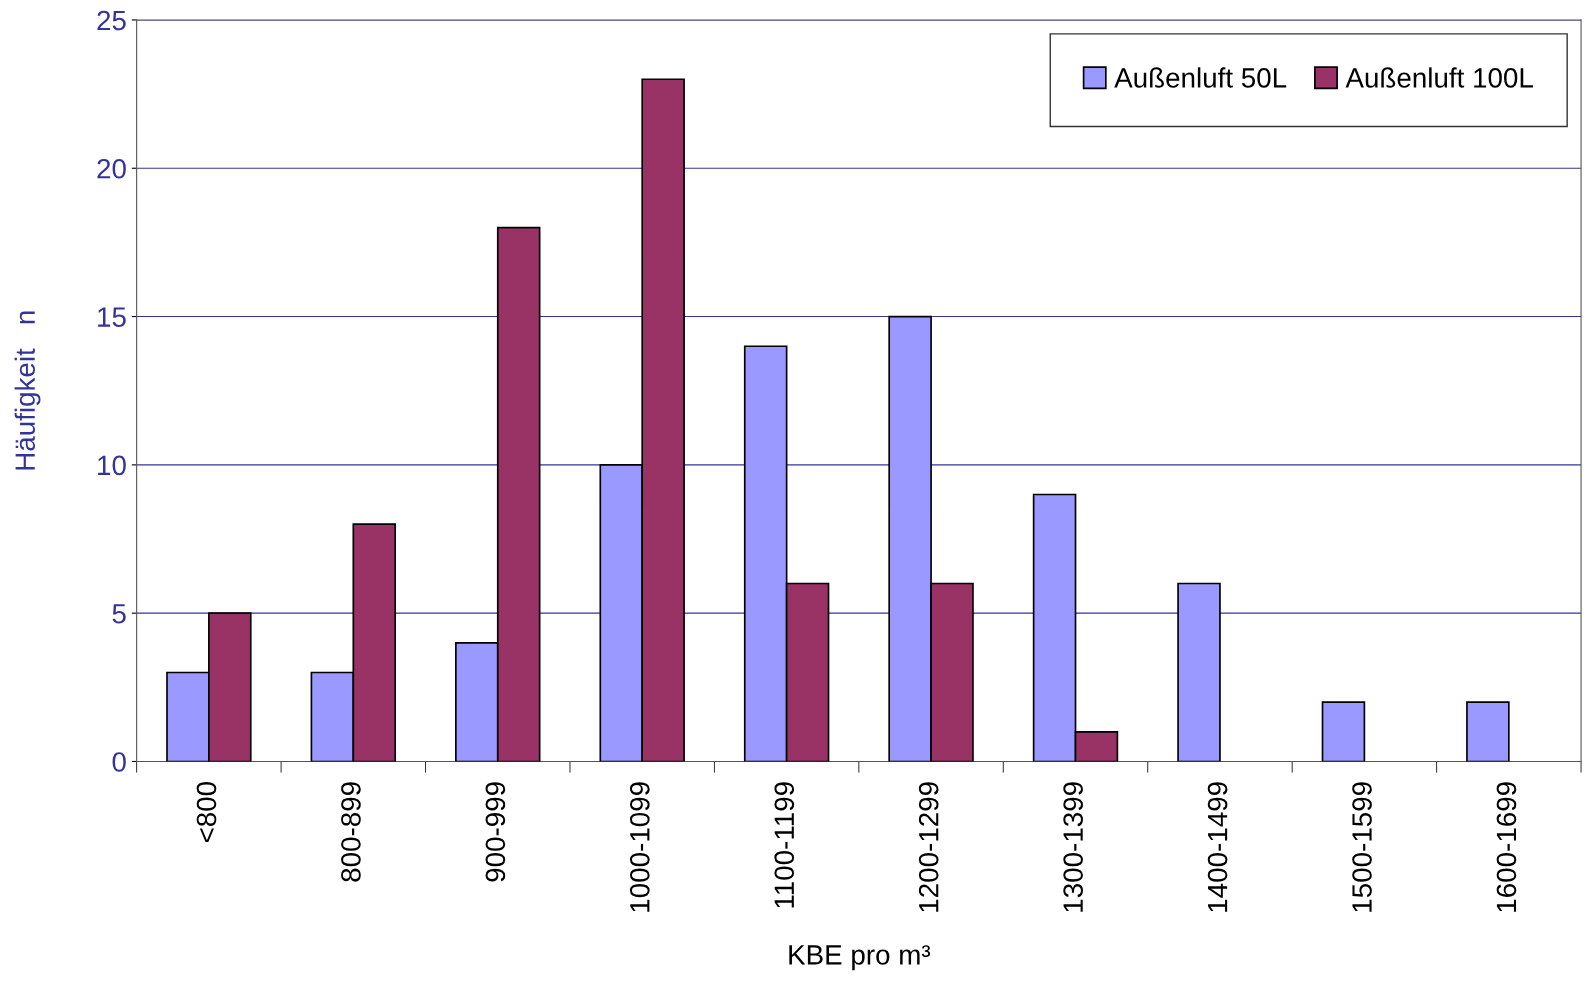  Describe the element at coordinates (351, 832) in the screenshot. I see `x-tick-label: 800-899` at that location.